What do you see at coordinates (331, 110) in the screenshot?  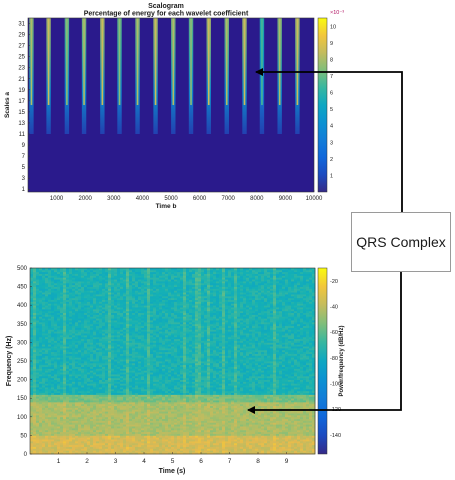 I see `scalogram-colorbar-tick-label: 5` at bounding box center [331, 110].